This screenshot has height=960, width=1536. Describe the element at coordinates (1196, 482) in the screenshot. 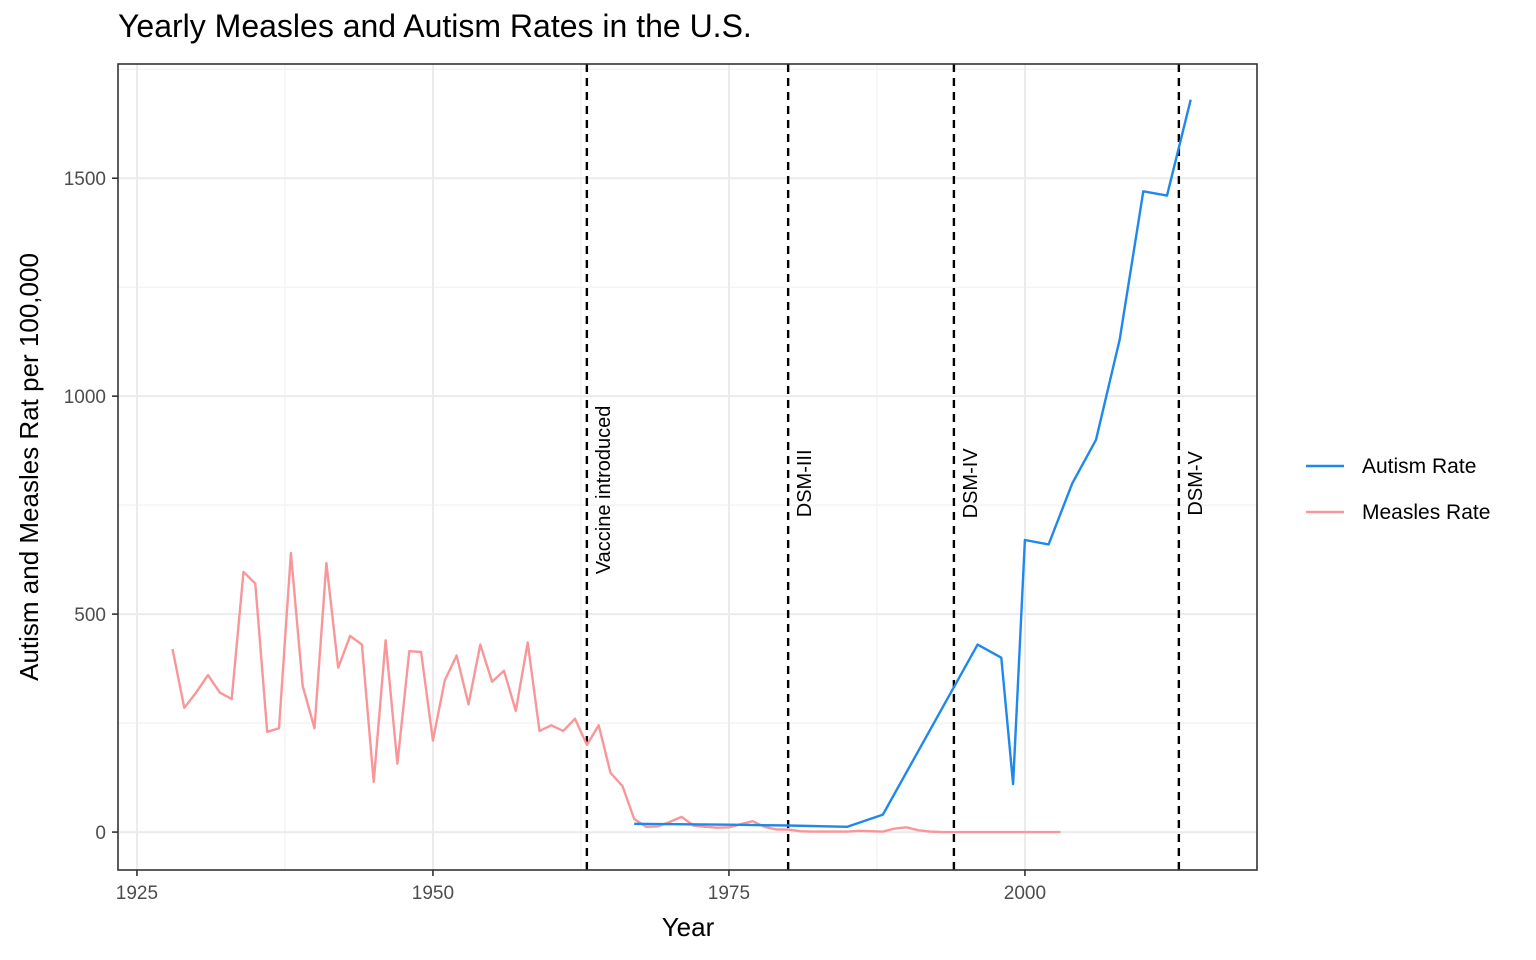

I see `annotation-label: DSM-V` at that location.